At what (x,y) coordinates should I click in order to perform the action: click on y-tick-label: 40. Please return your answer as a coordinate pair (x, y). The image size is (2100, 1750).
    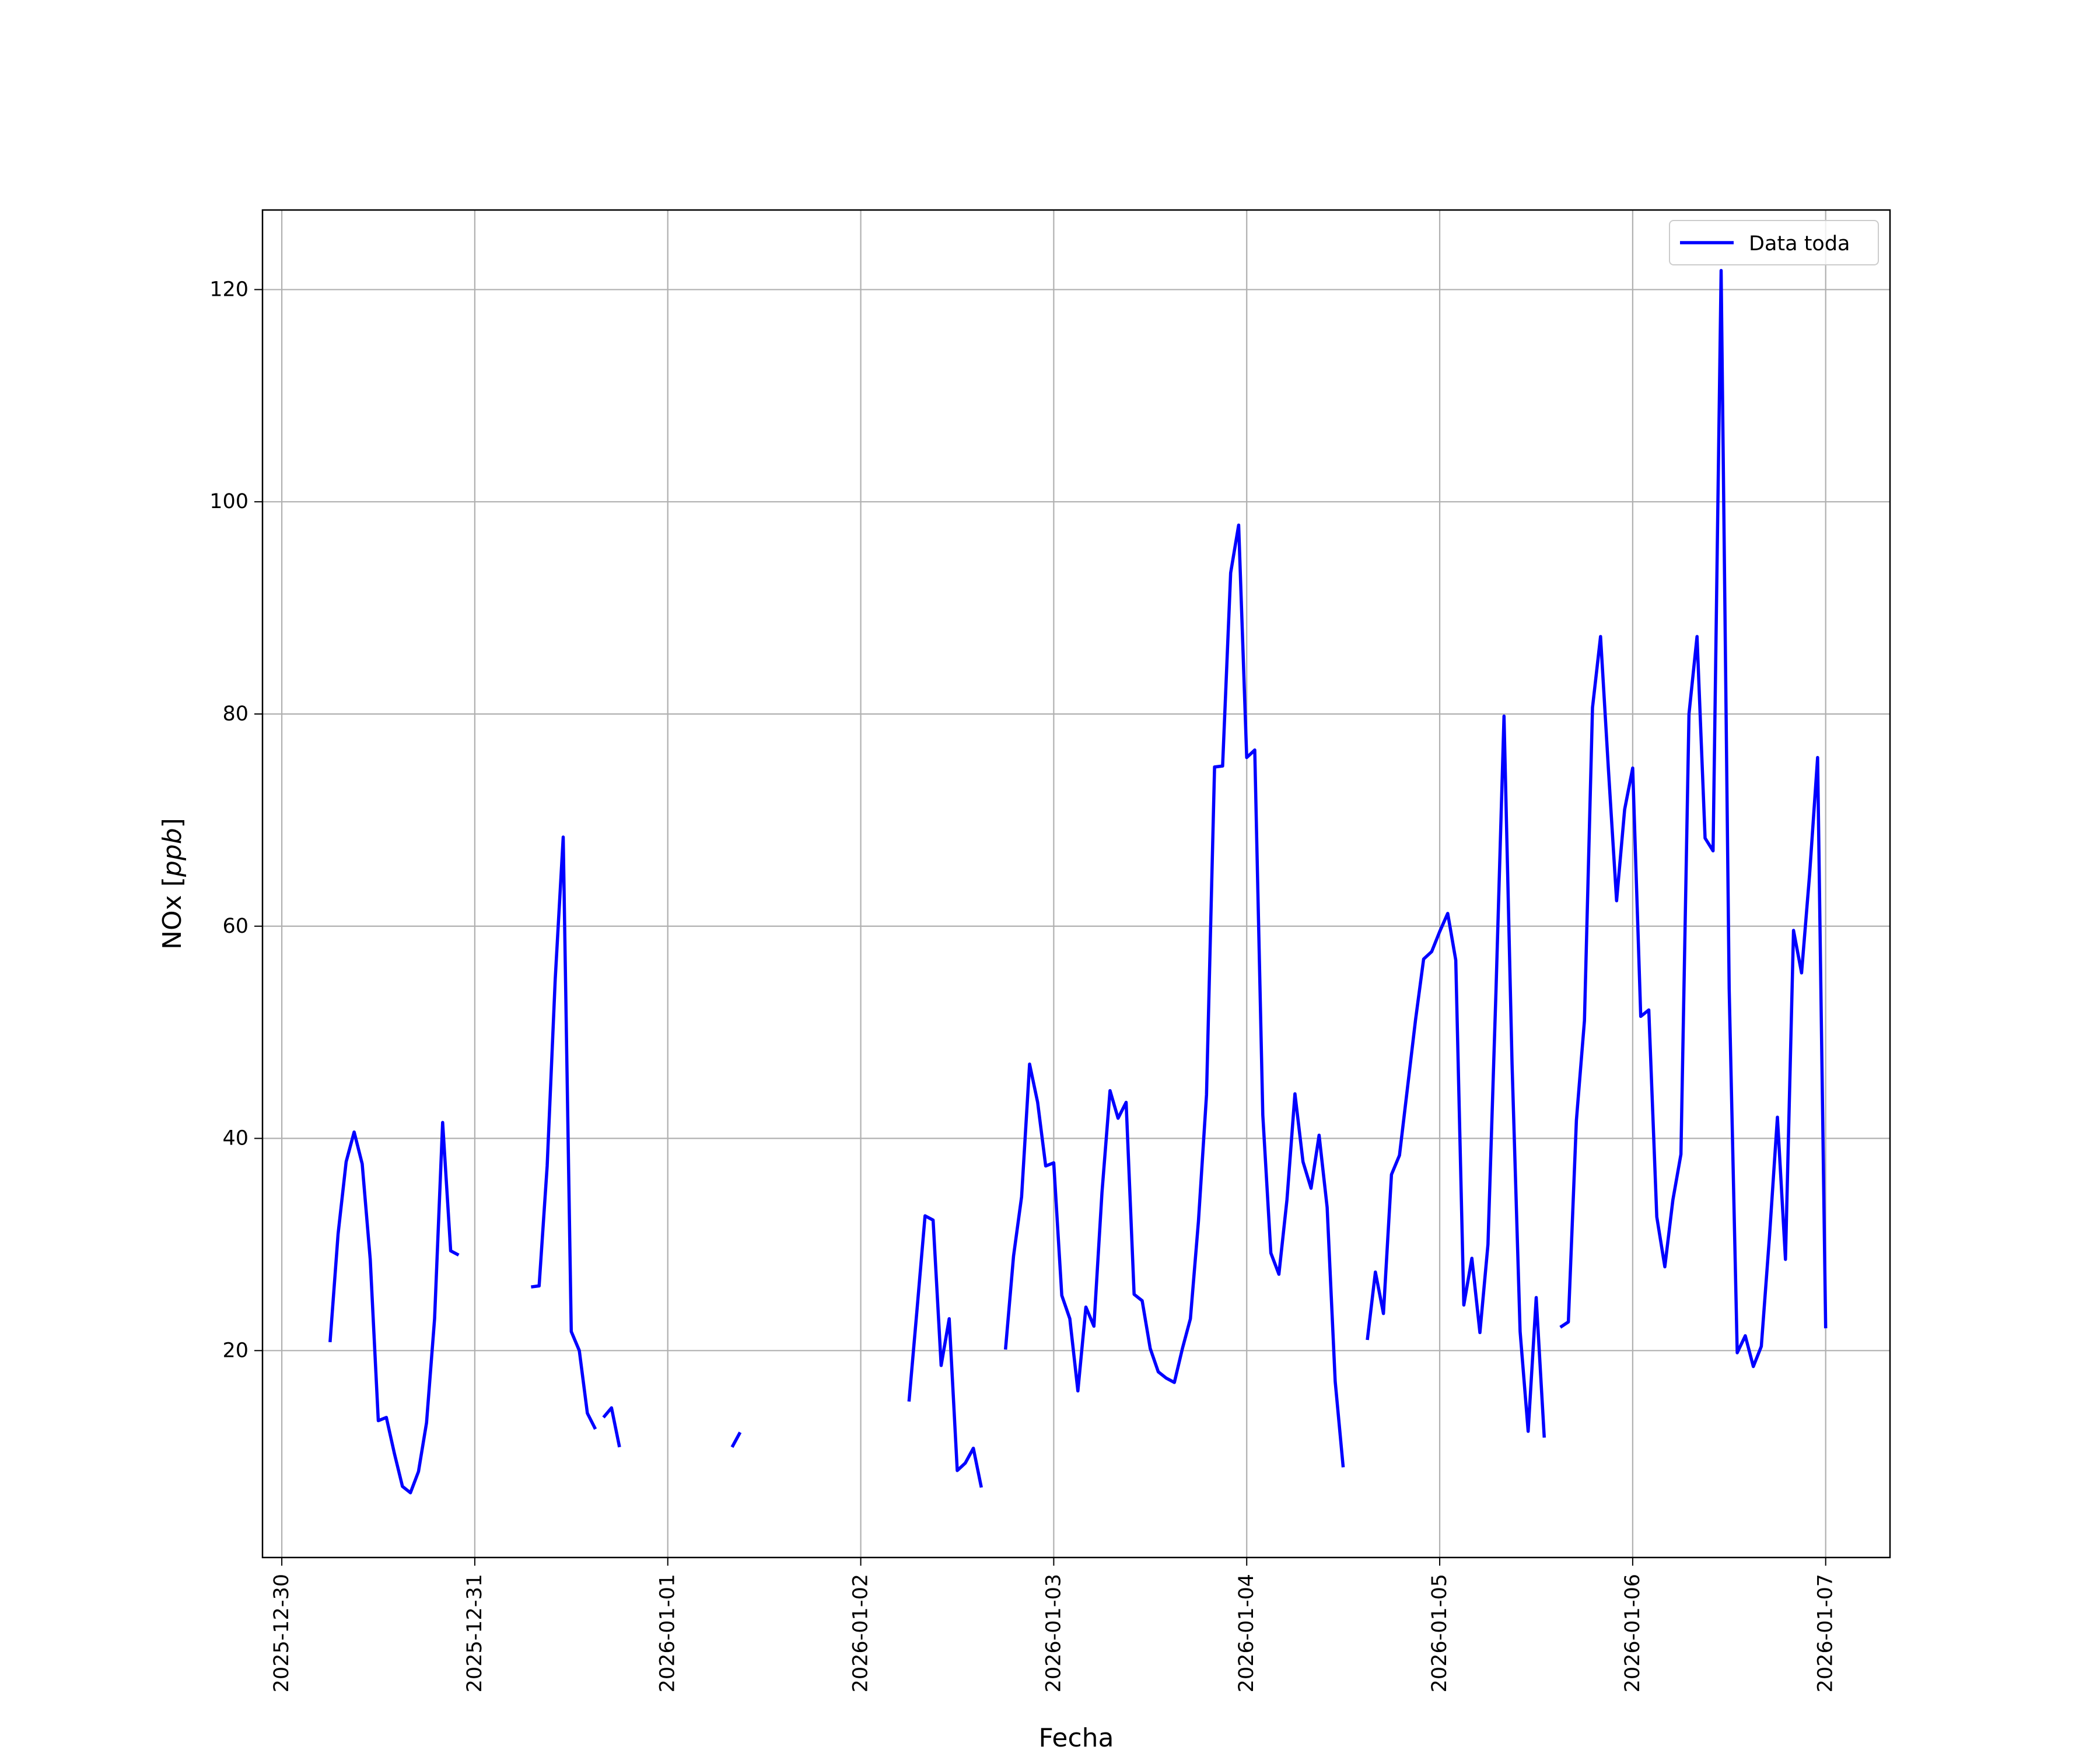
    Looking at the image, I should click on (235, 1138).